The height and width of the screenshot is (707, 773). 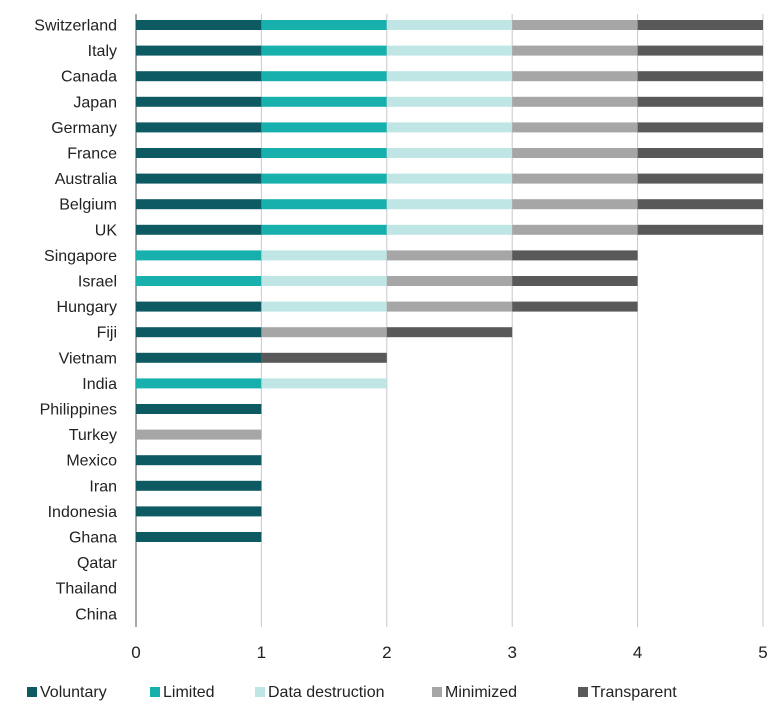 What do you see at coordinates (324, 306) in the screenshot?
I see `bar-hungary-data-destruction` at bounding box center [324, 306].